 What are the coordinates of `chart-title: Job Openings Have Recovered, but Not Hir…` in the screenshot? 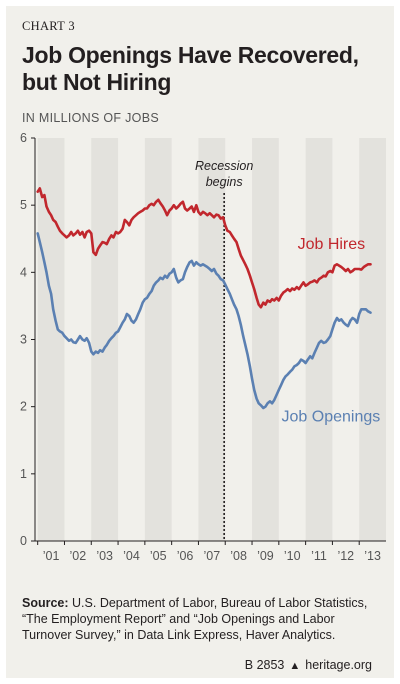 It's located at (202, 69).